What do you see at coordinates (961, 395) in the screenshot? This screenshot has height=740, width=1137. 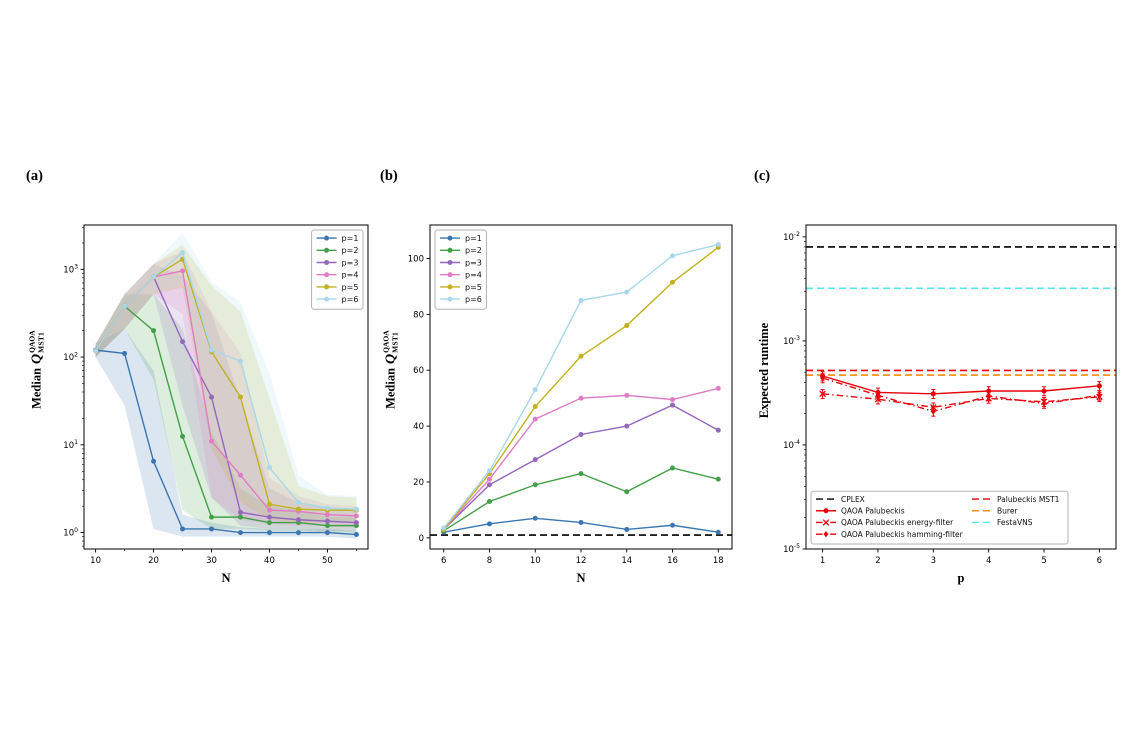 I see `series-QAOA Palubeckis hamming-filter` at bounding box center [961, 395].